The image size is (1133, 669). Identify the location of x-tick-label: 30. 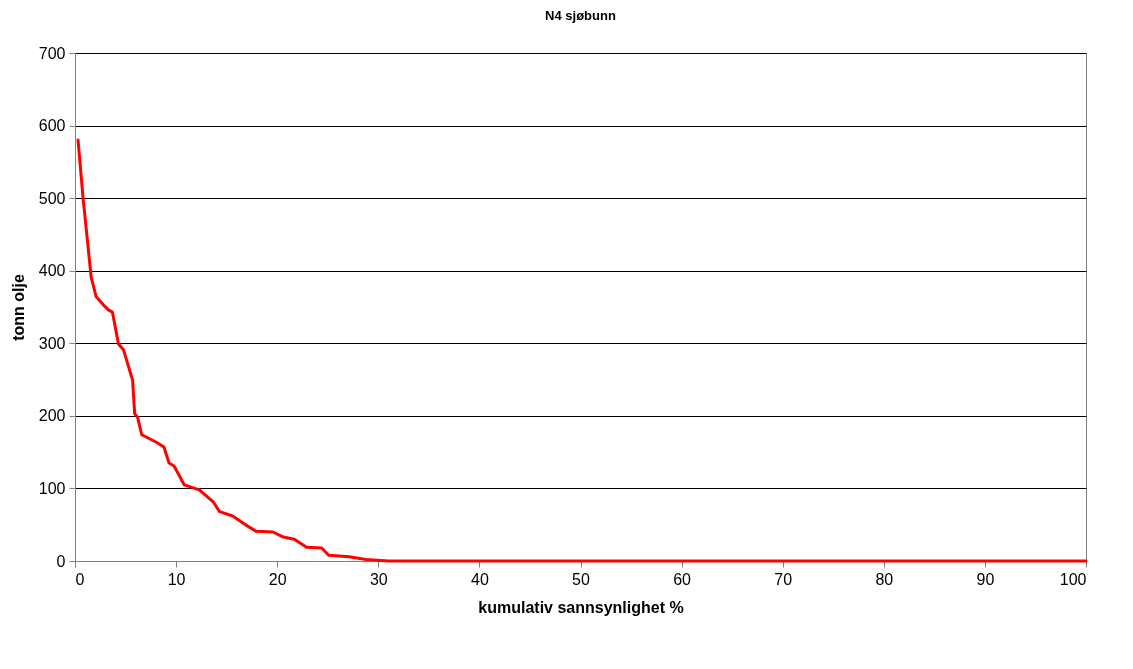
(378, 579).